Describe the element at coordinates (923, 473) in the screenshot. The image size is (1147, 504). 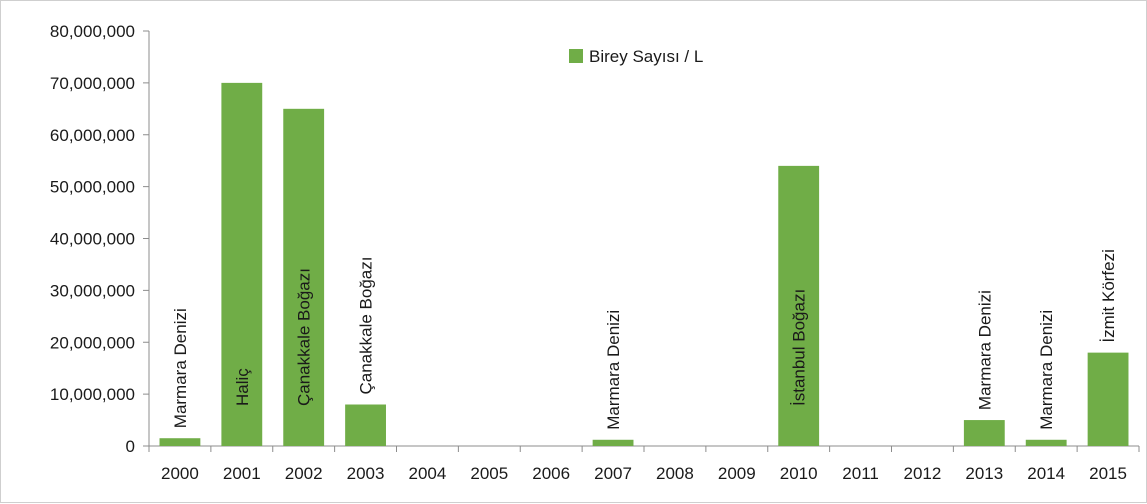
I see `x-tick-label: 2012` at that location.